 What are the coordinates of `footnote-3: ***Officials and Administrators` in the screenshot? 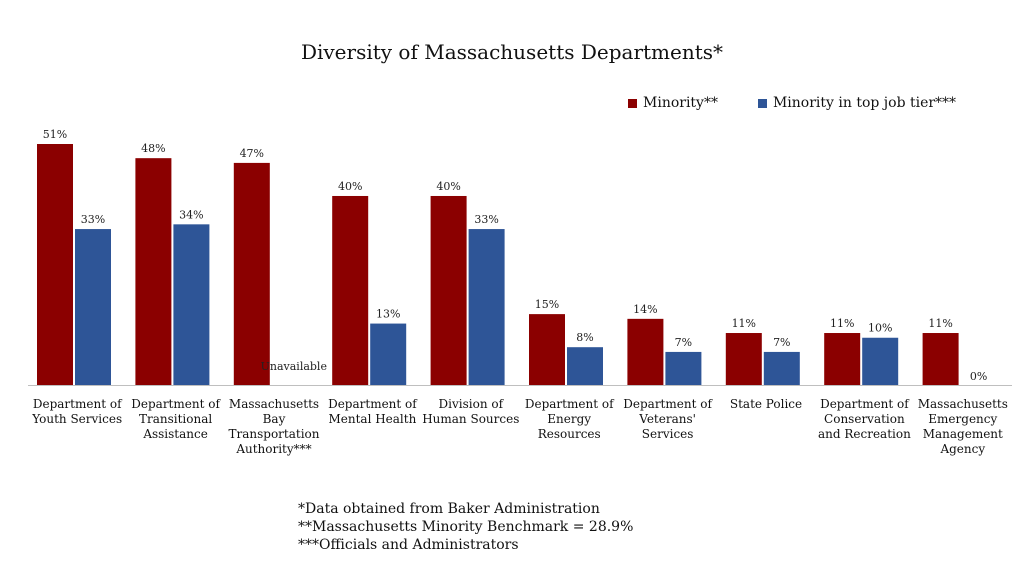 It's located at (408, 545).